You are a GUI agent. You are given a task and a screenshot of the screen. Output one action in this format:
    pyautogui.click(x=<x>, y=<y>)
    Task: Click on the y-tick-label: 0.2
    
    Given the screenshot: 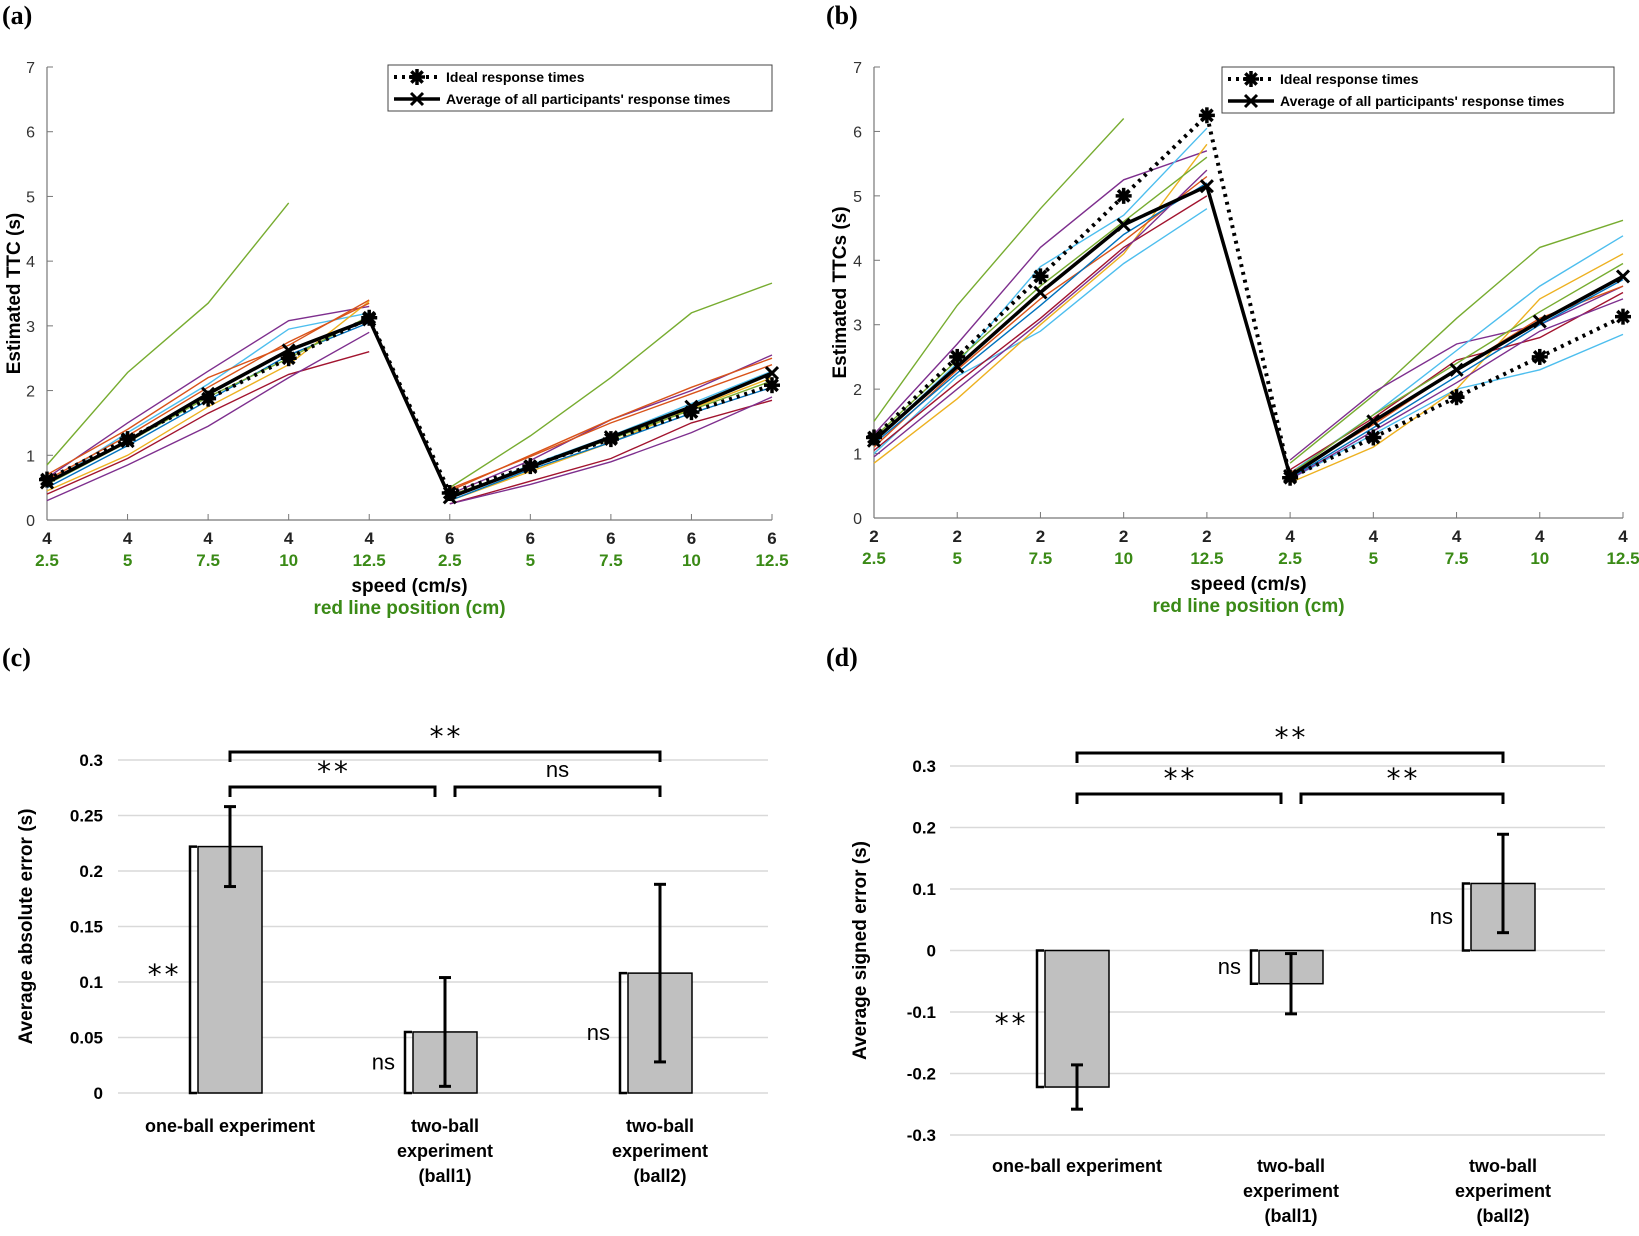 What is the action you would take?
    pyautogui.click(x=91, y=871)
    